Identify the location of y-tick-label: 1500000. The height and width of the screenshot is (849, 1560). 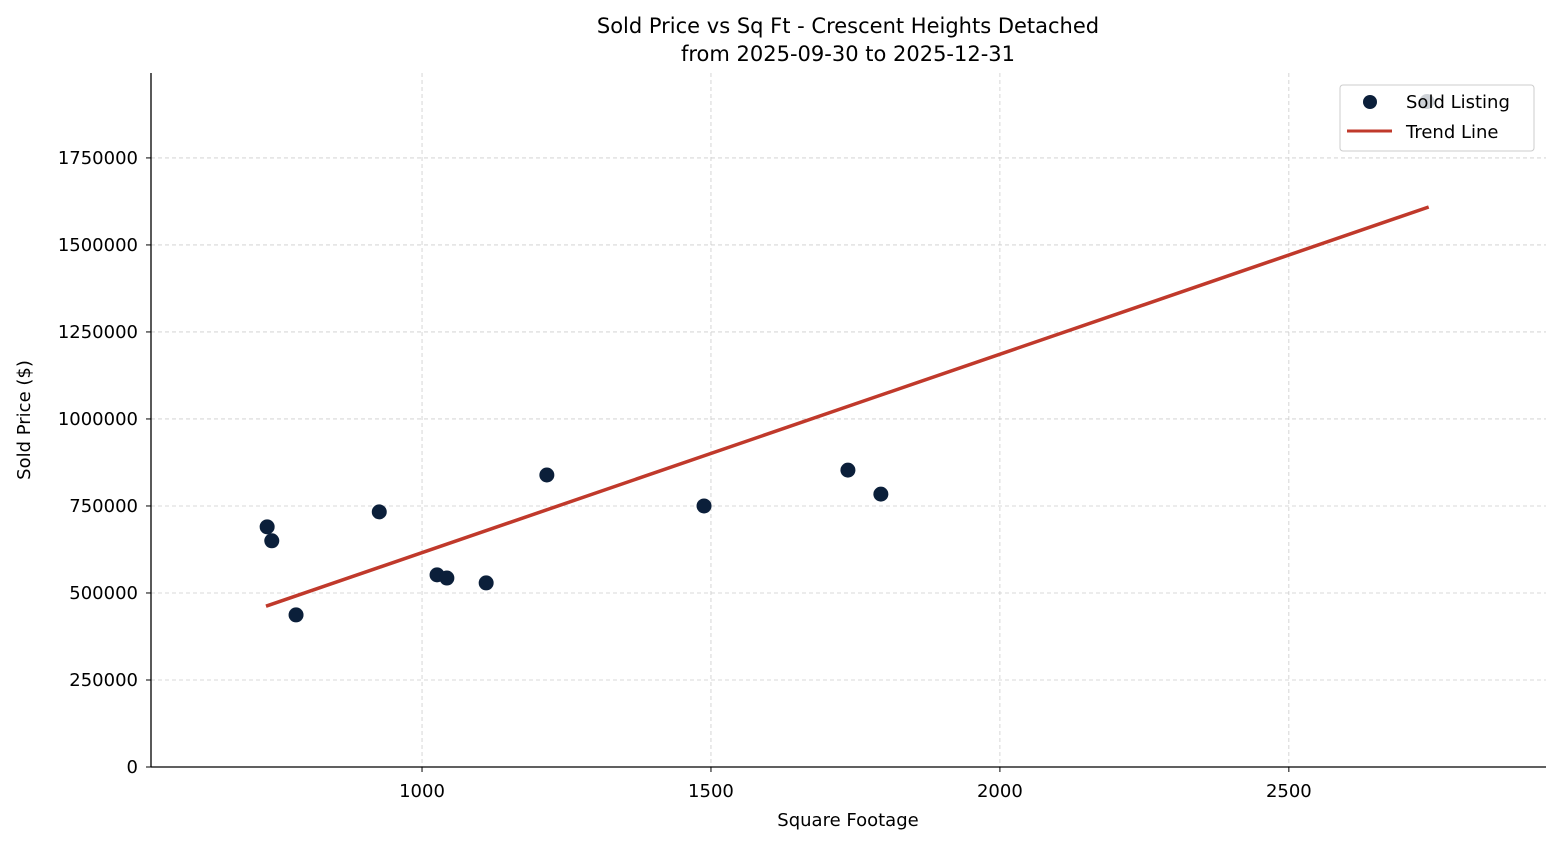
(98, 245).